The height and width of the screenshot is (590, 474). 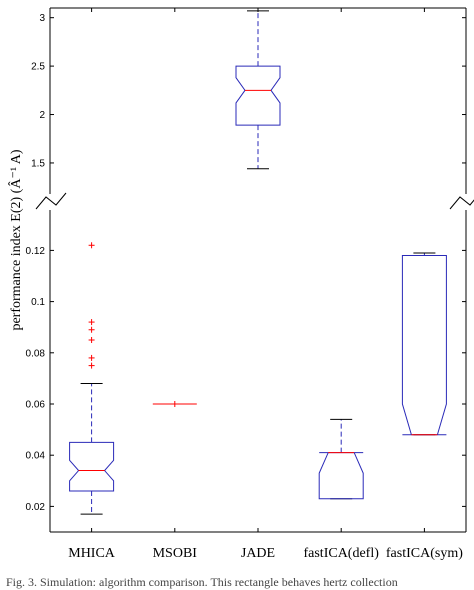 I want to click on y-tick-label-upper: 2, so click(x=42, y=115).